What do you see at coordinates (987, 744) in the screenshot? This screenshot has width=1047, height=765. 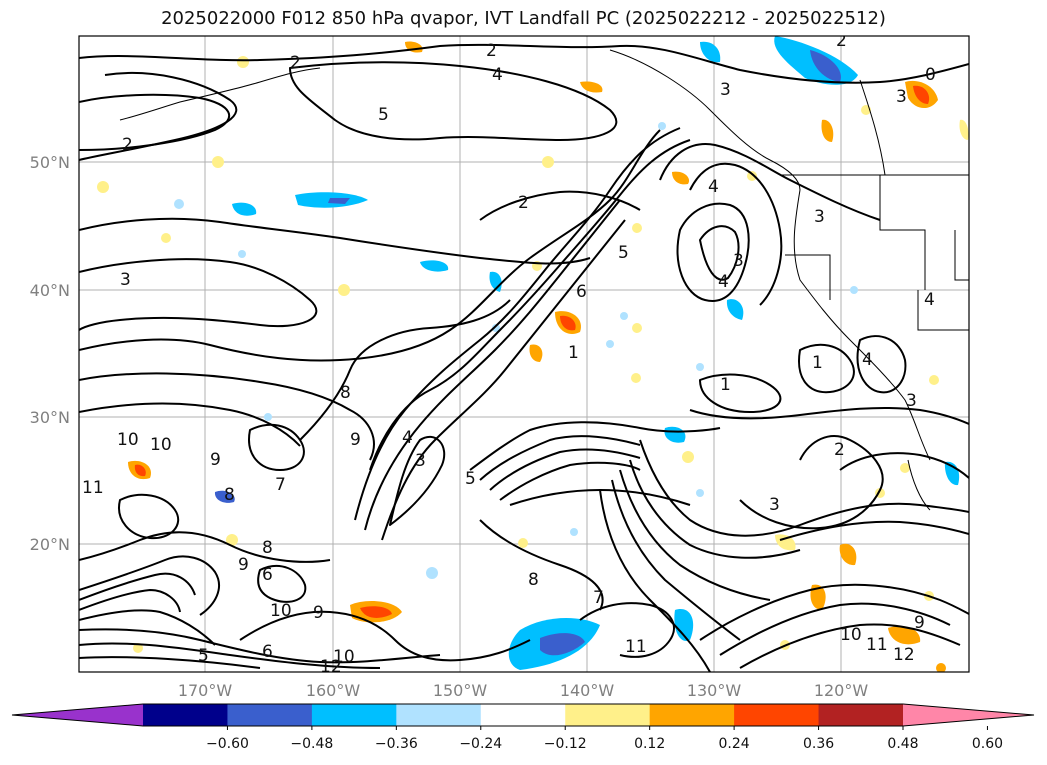 I see `colorbar-tick-label: 0.60` at bounding box center [987, 744].